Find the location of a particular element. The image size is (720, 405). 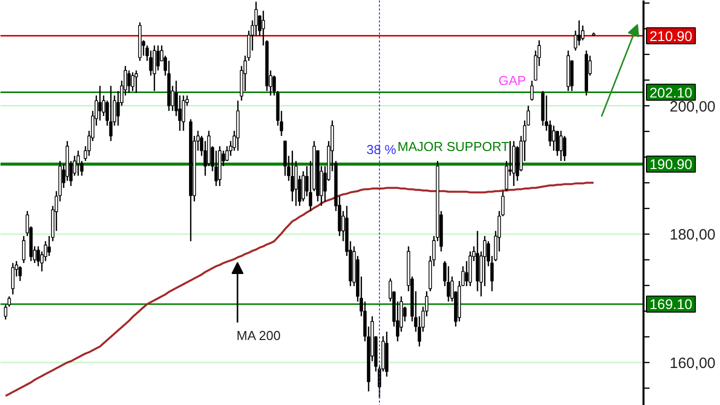

ref-line-label: 210.90 is located at coordinates (671, 36).